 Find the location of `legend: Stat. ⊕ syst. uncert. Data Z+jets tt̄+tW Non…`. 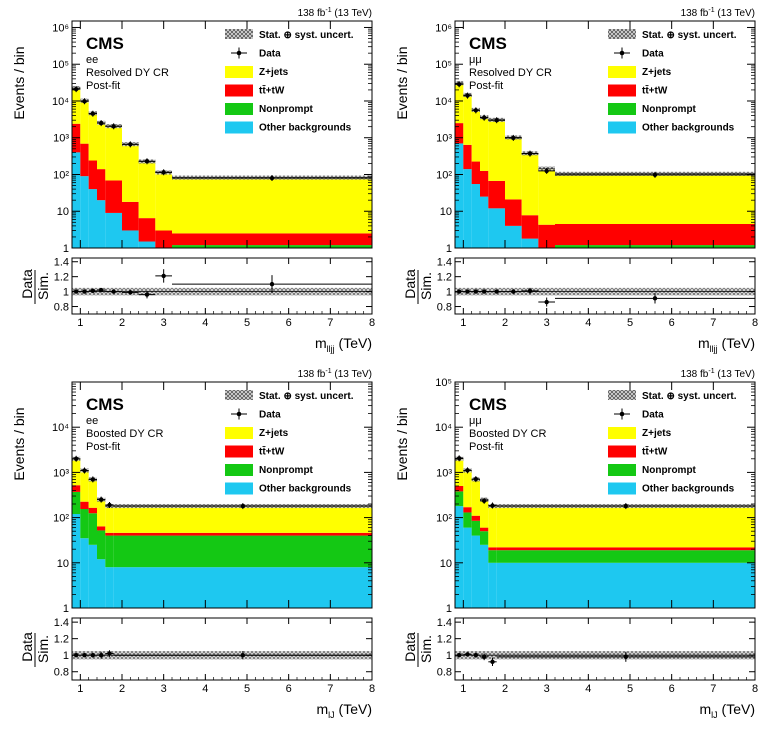

legend: Stat. ⊕ syst. uncert. Data Z+jets tt̄+tW Non… is located at coordinates (672, 442).